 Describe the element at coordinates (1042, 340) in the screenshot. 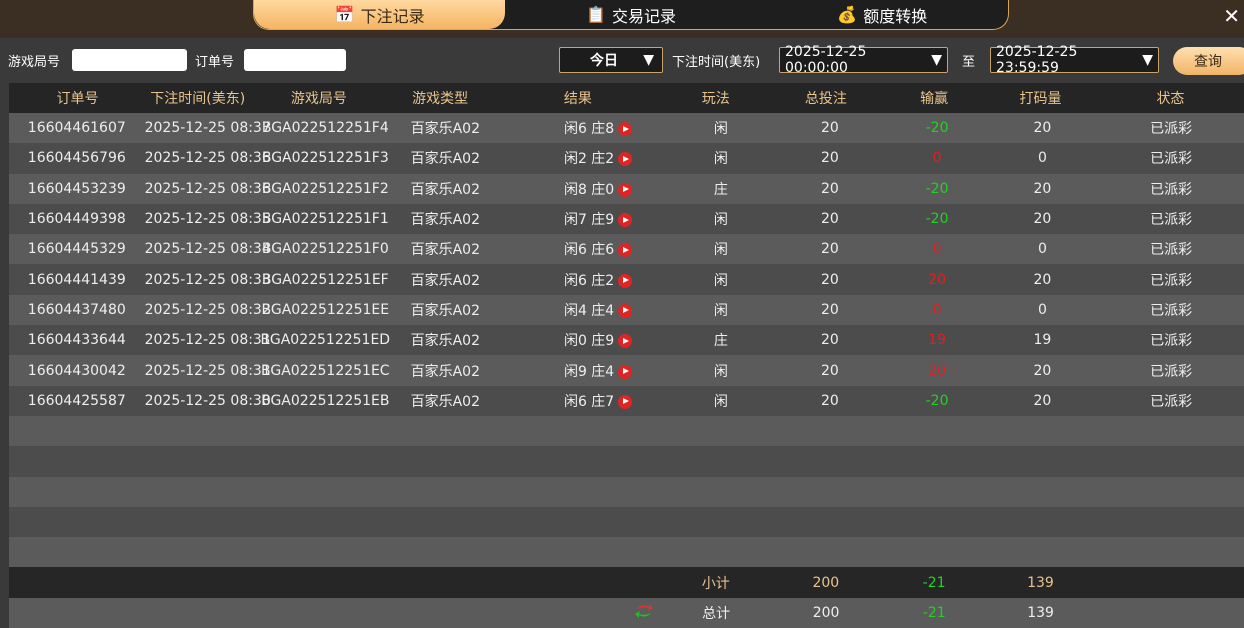

I see `cell-打码量: 19` at that location.